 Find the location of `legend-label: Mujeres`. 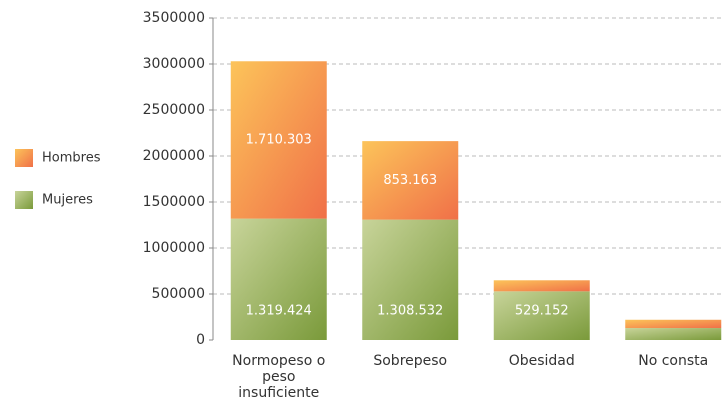

legend-label: Mujeres is located at coordinates (67, 200).